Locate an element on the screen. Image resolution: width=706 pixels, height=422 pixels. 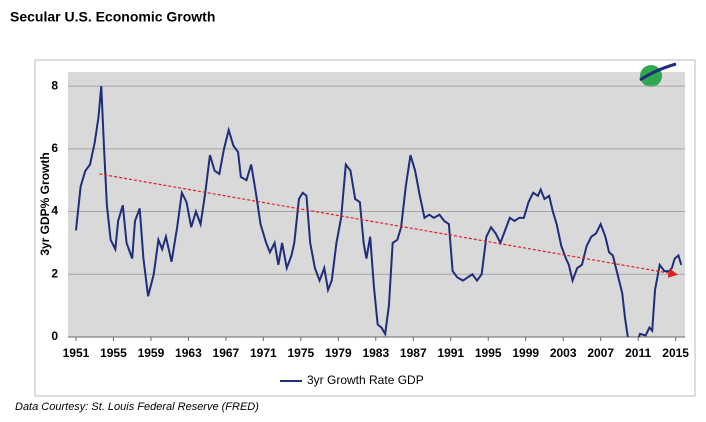
y-tick-label: 6 is located at coordinates (54, 148).